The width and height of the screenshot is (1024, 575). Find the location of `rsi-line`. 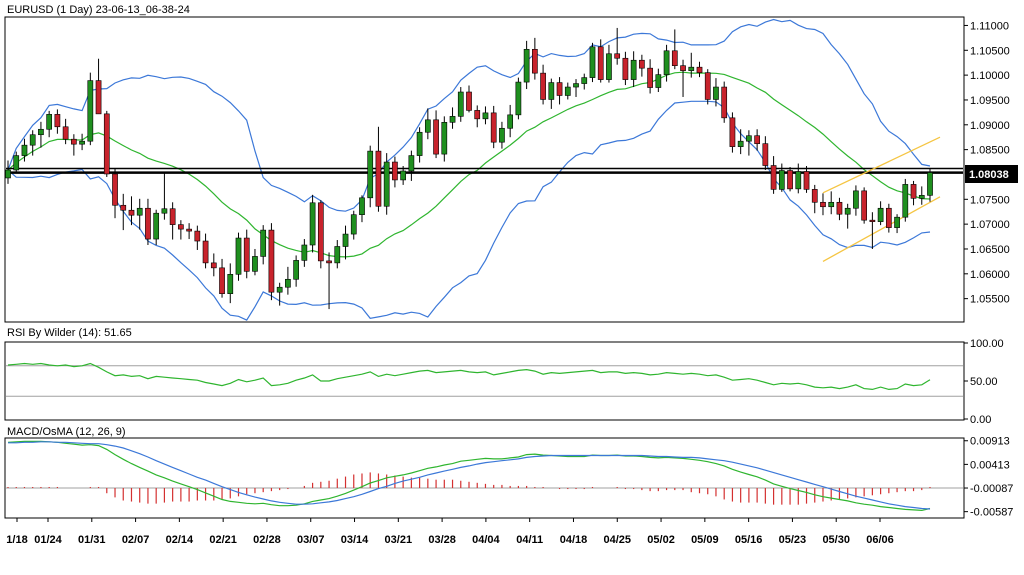

rsi-line is located at coordinates (469, 376).